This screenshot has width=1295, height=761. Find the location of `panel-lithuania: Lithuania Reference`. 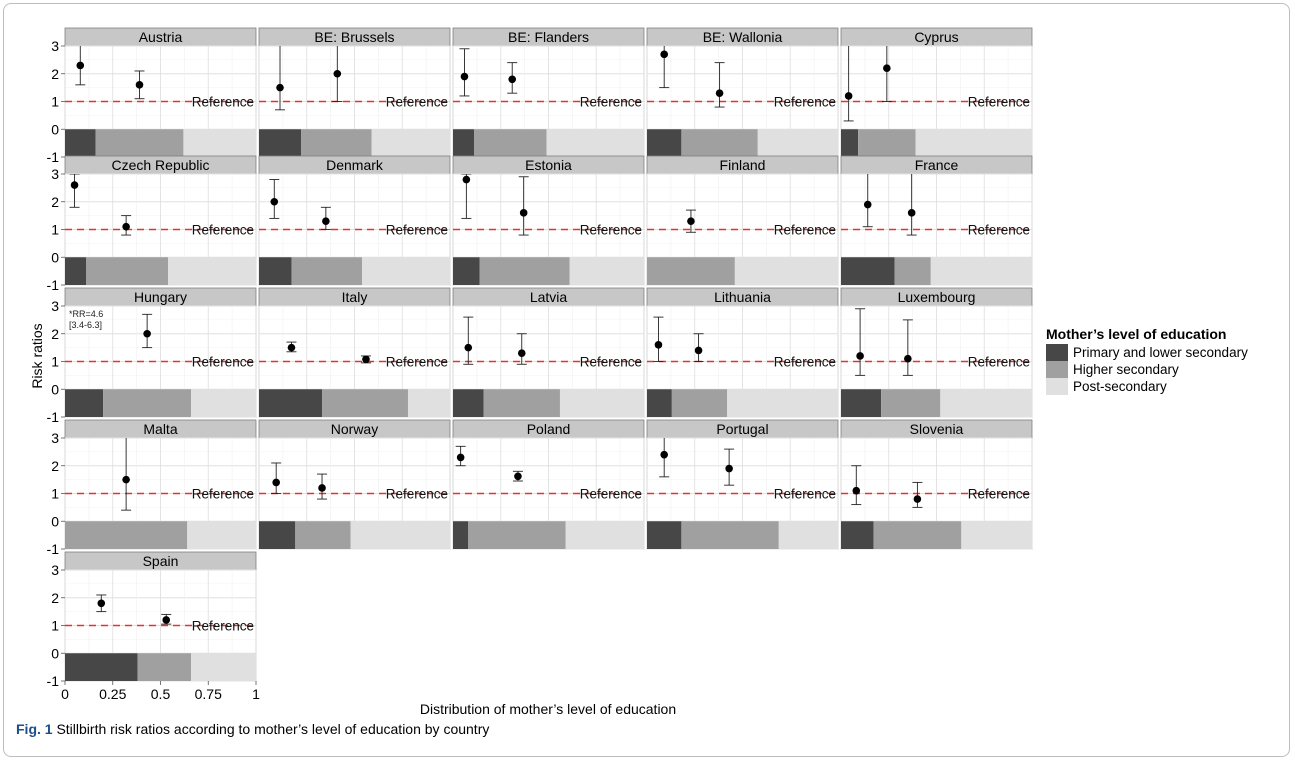

panel-lithuania: Lithuania Reference is located at coordinates (742, 352).